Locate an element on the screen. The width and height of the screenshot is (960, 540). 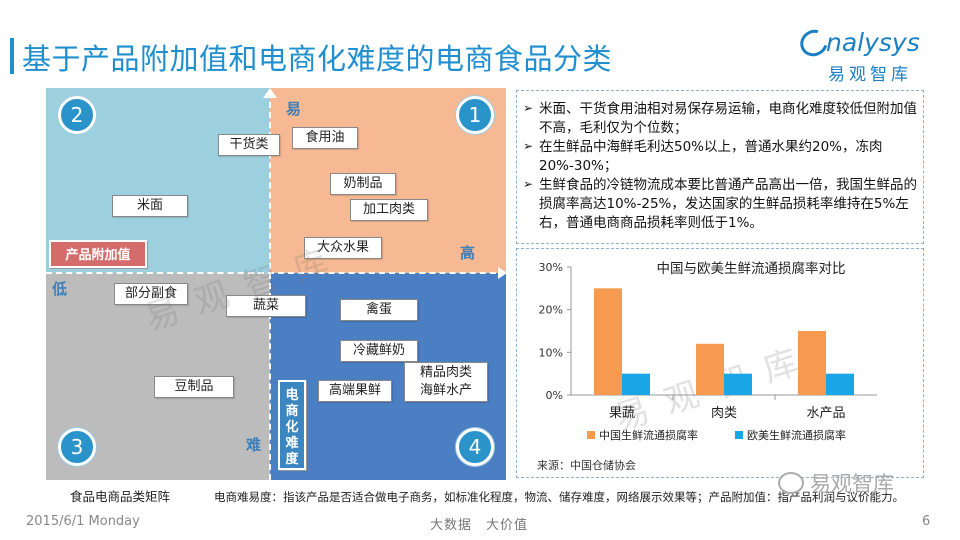
page-number: 6 is located at coordinates (926, 521).